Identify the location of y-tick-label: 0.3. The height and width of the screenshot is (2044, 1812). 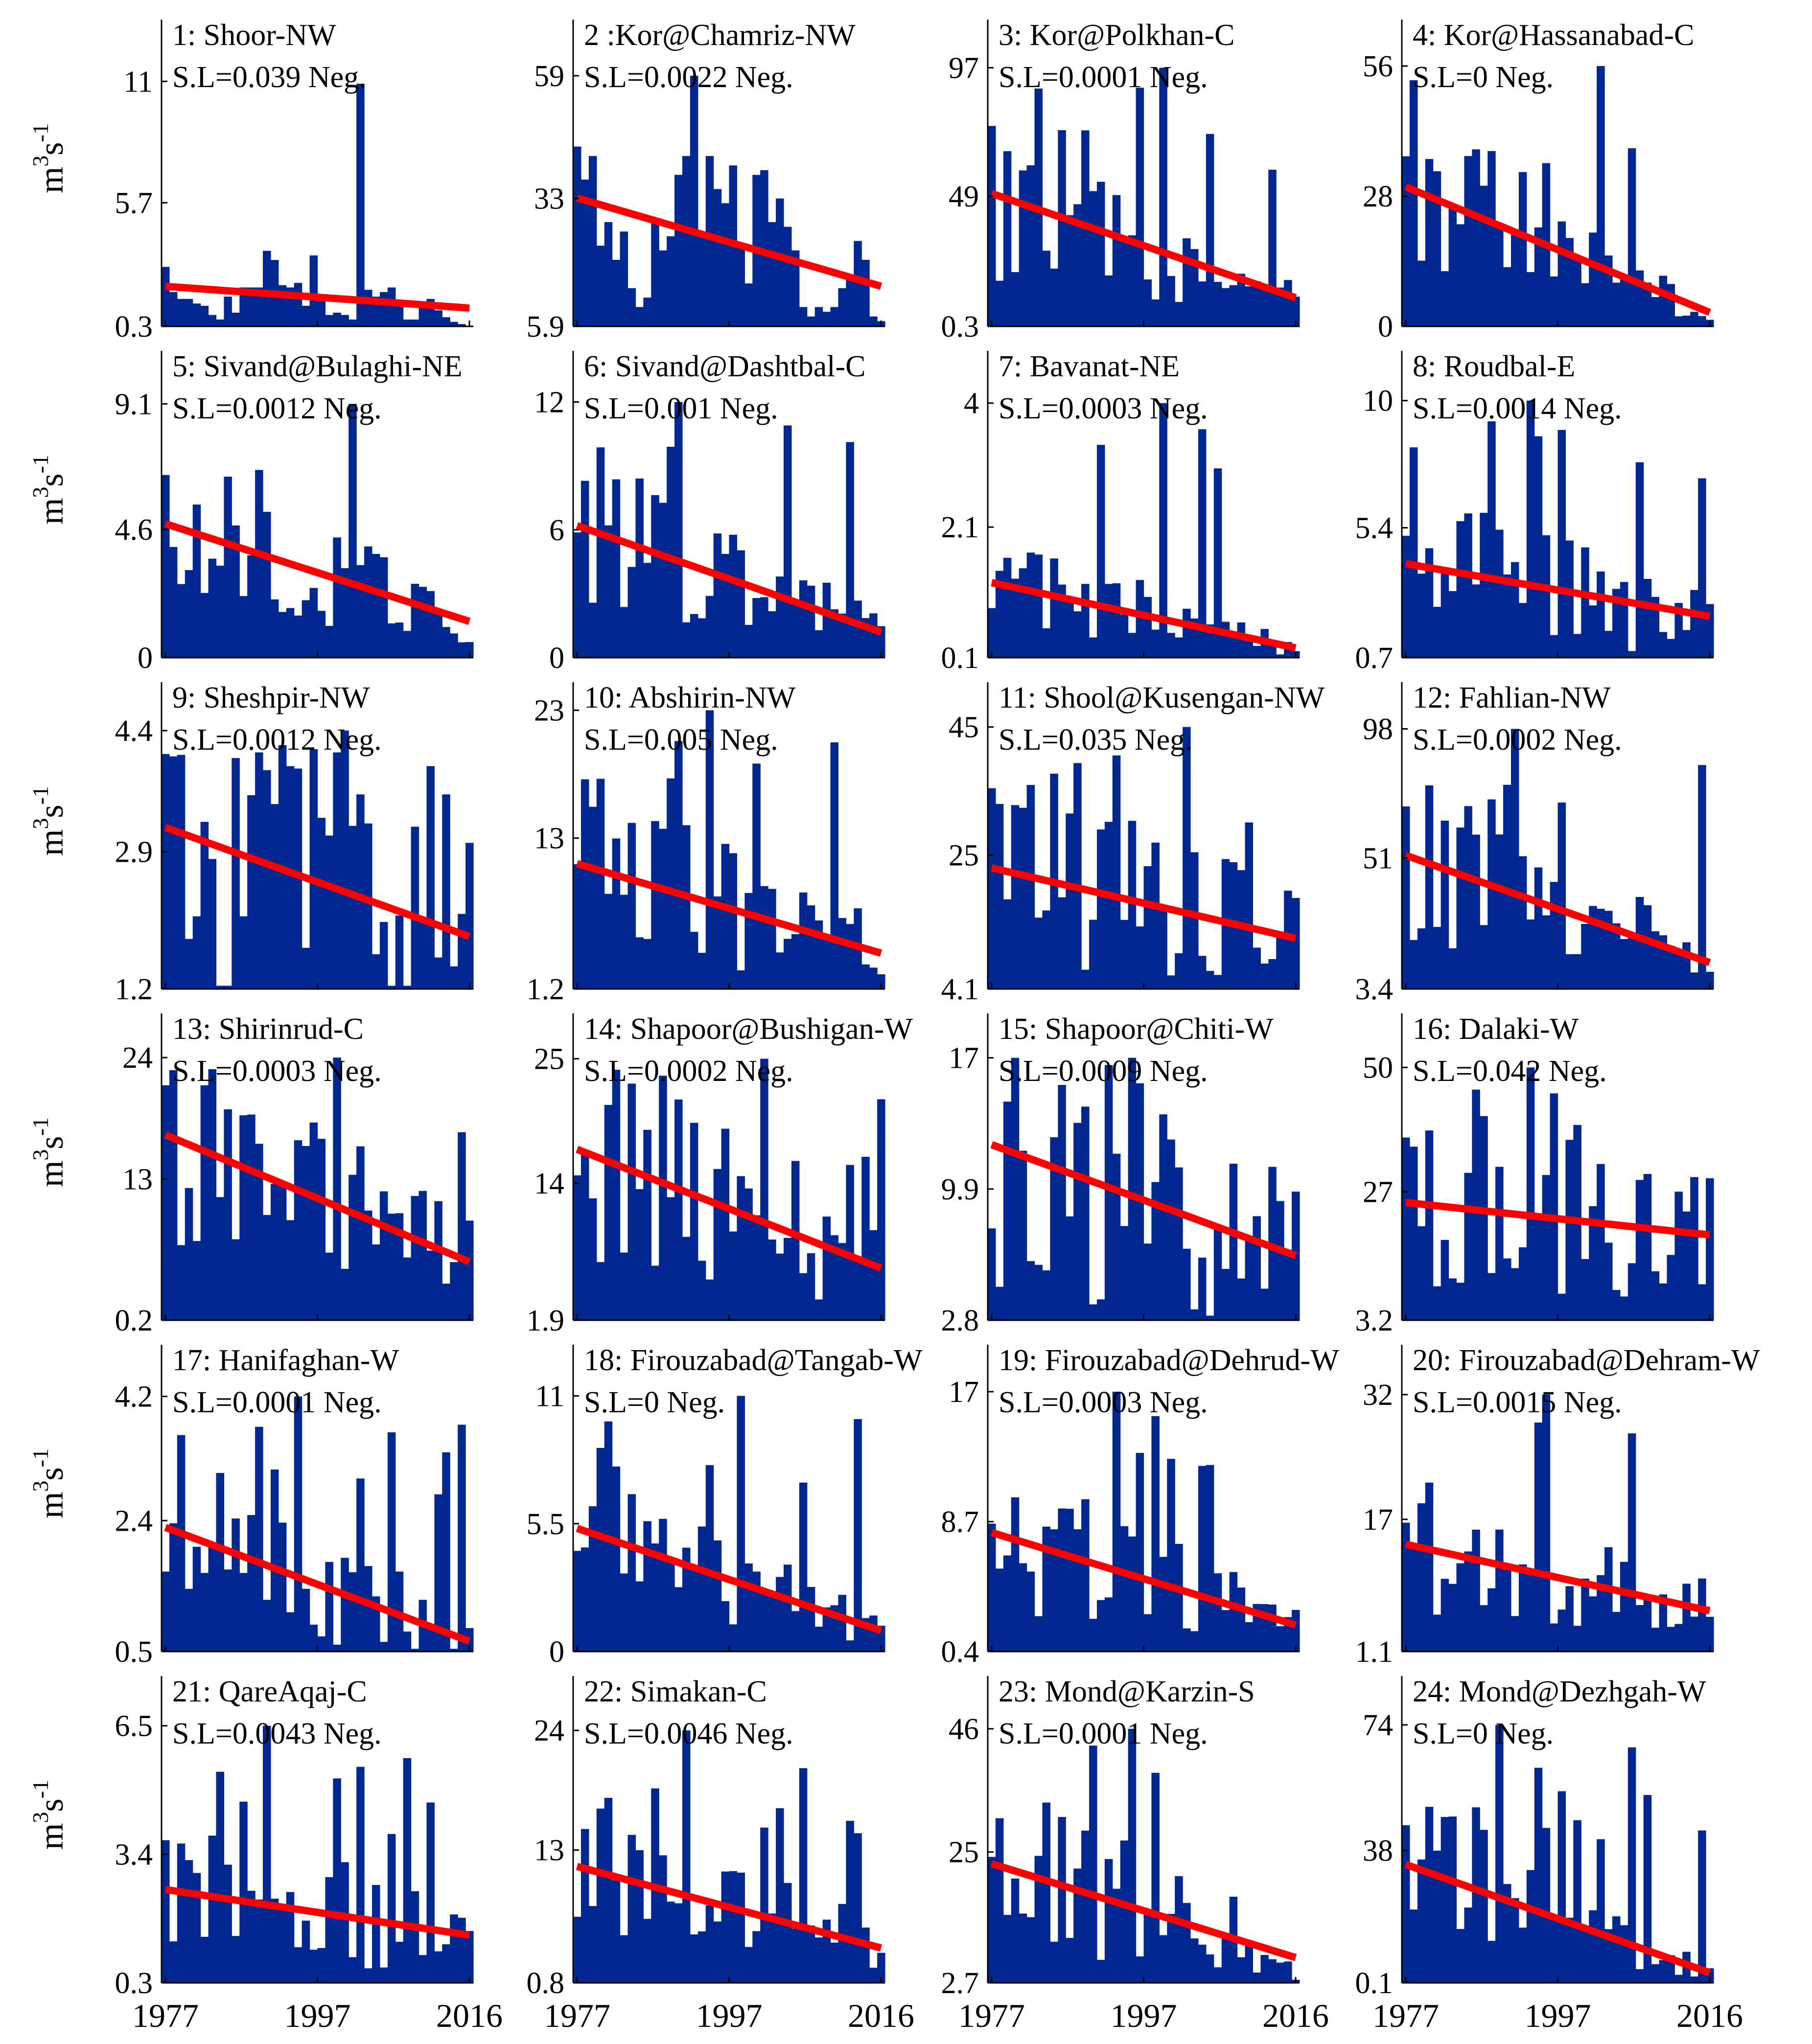
(960, 327).